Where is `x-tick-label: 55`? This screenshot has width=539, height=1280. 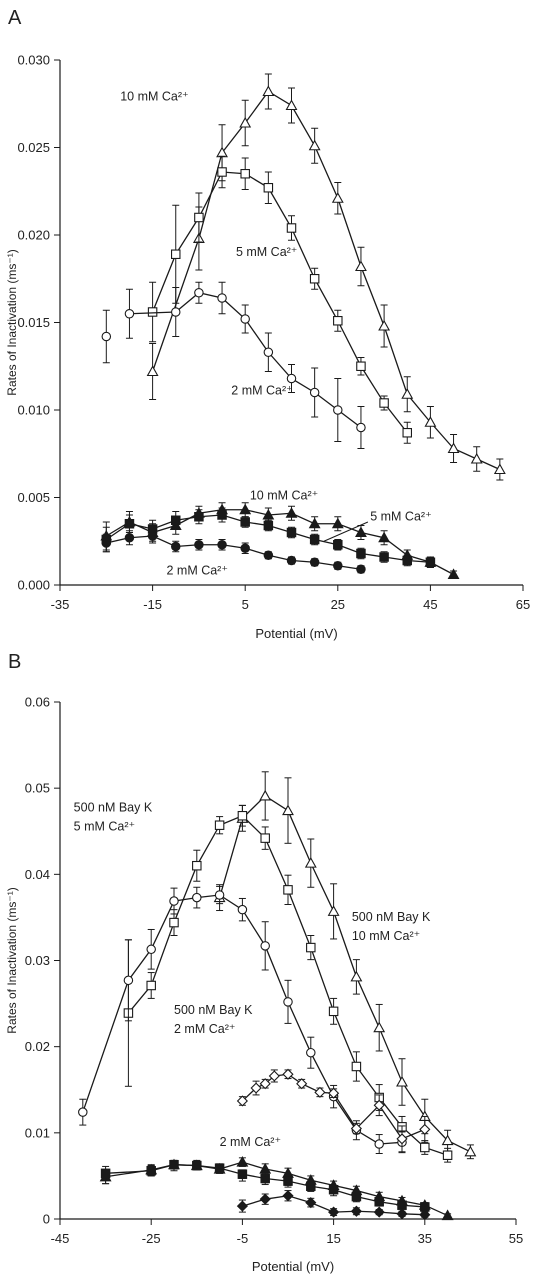 x-tick-label: 55 is located at coordinates (516, 1238).